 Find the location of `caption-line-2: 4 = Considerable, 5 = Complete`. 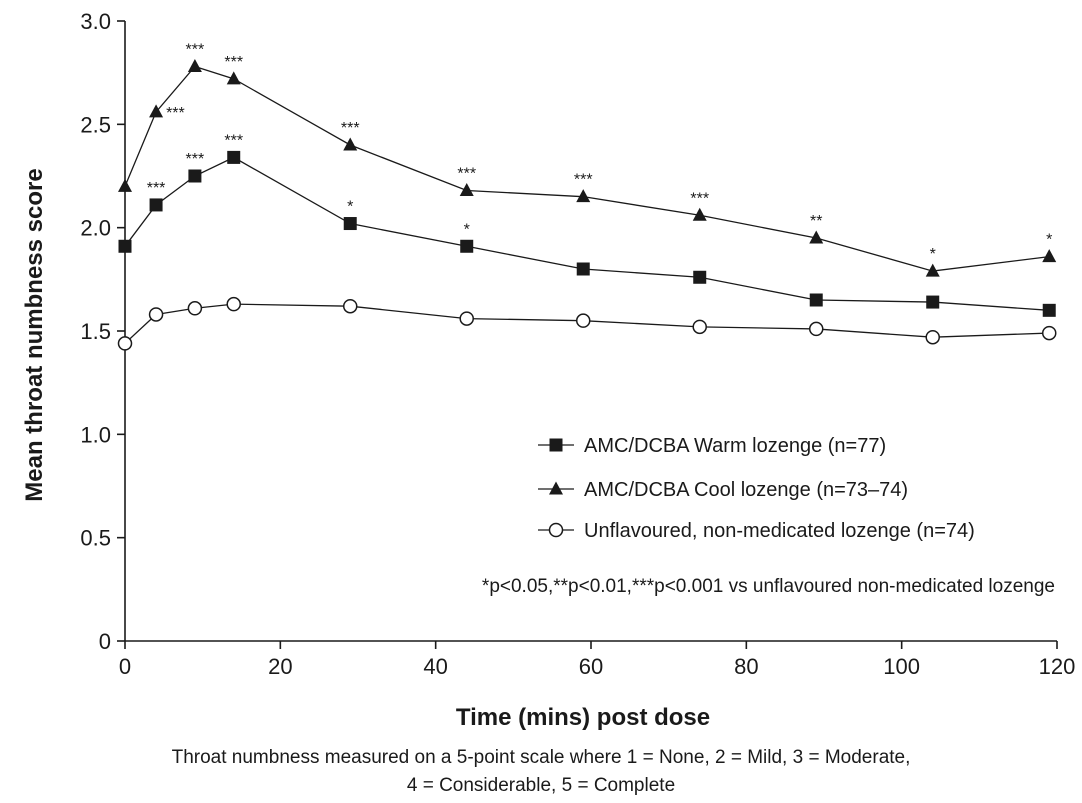

caption-line-2: 4 = Considerable, 5 = Complete is located at coordinates (541, 785).